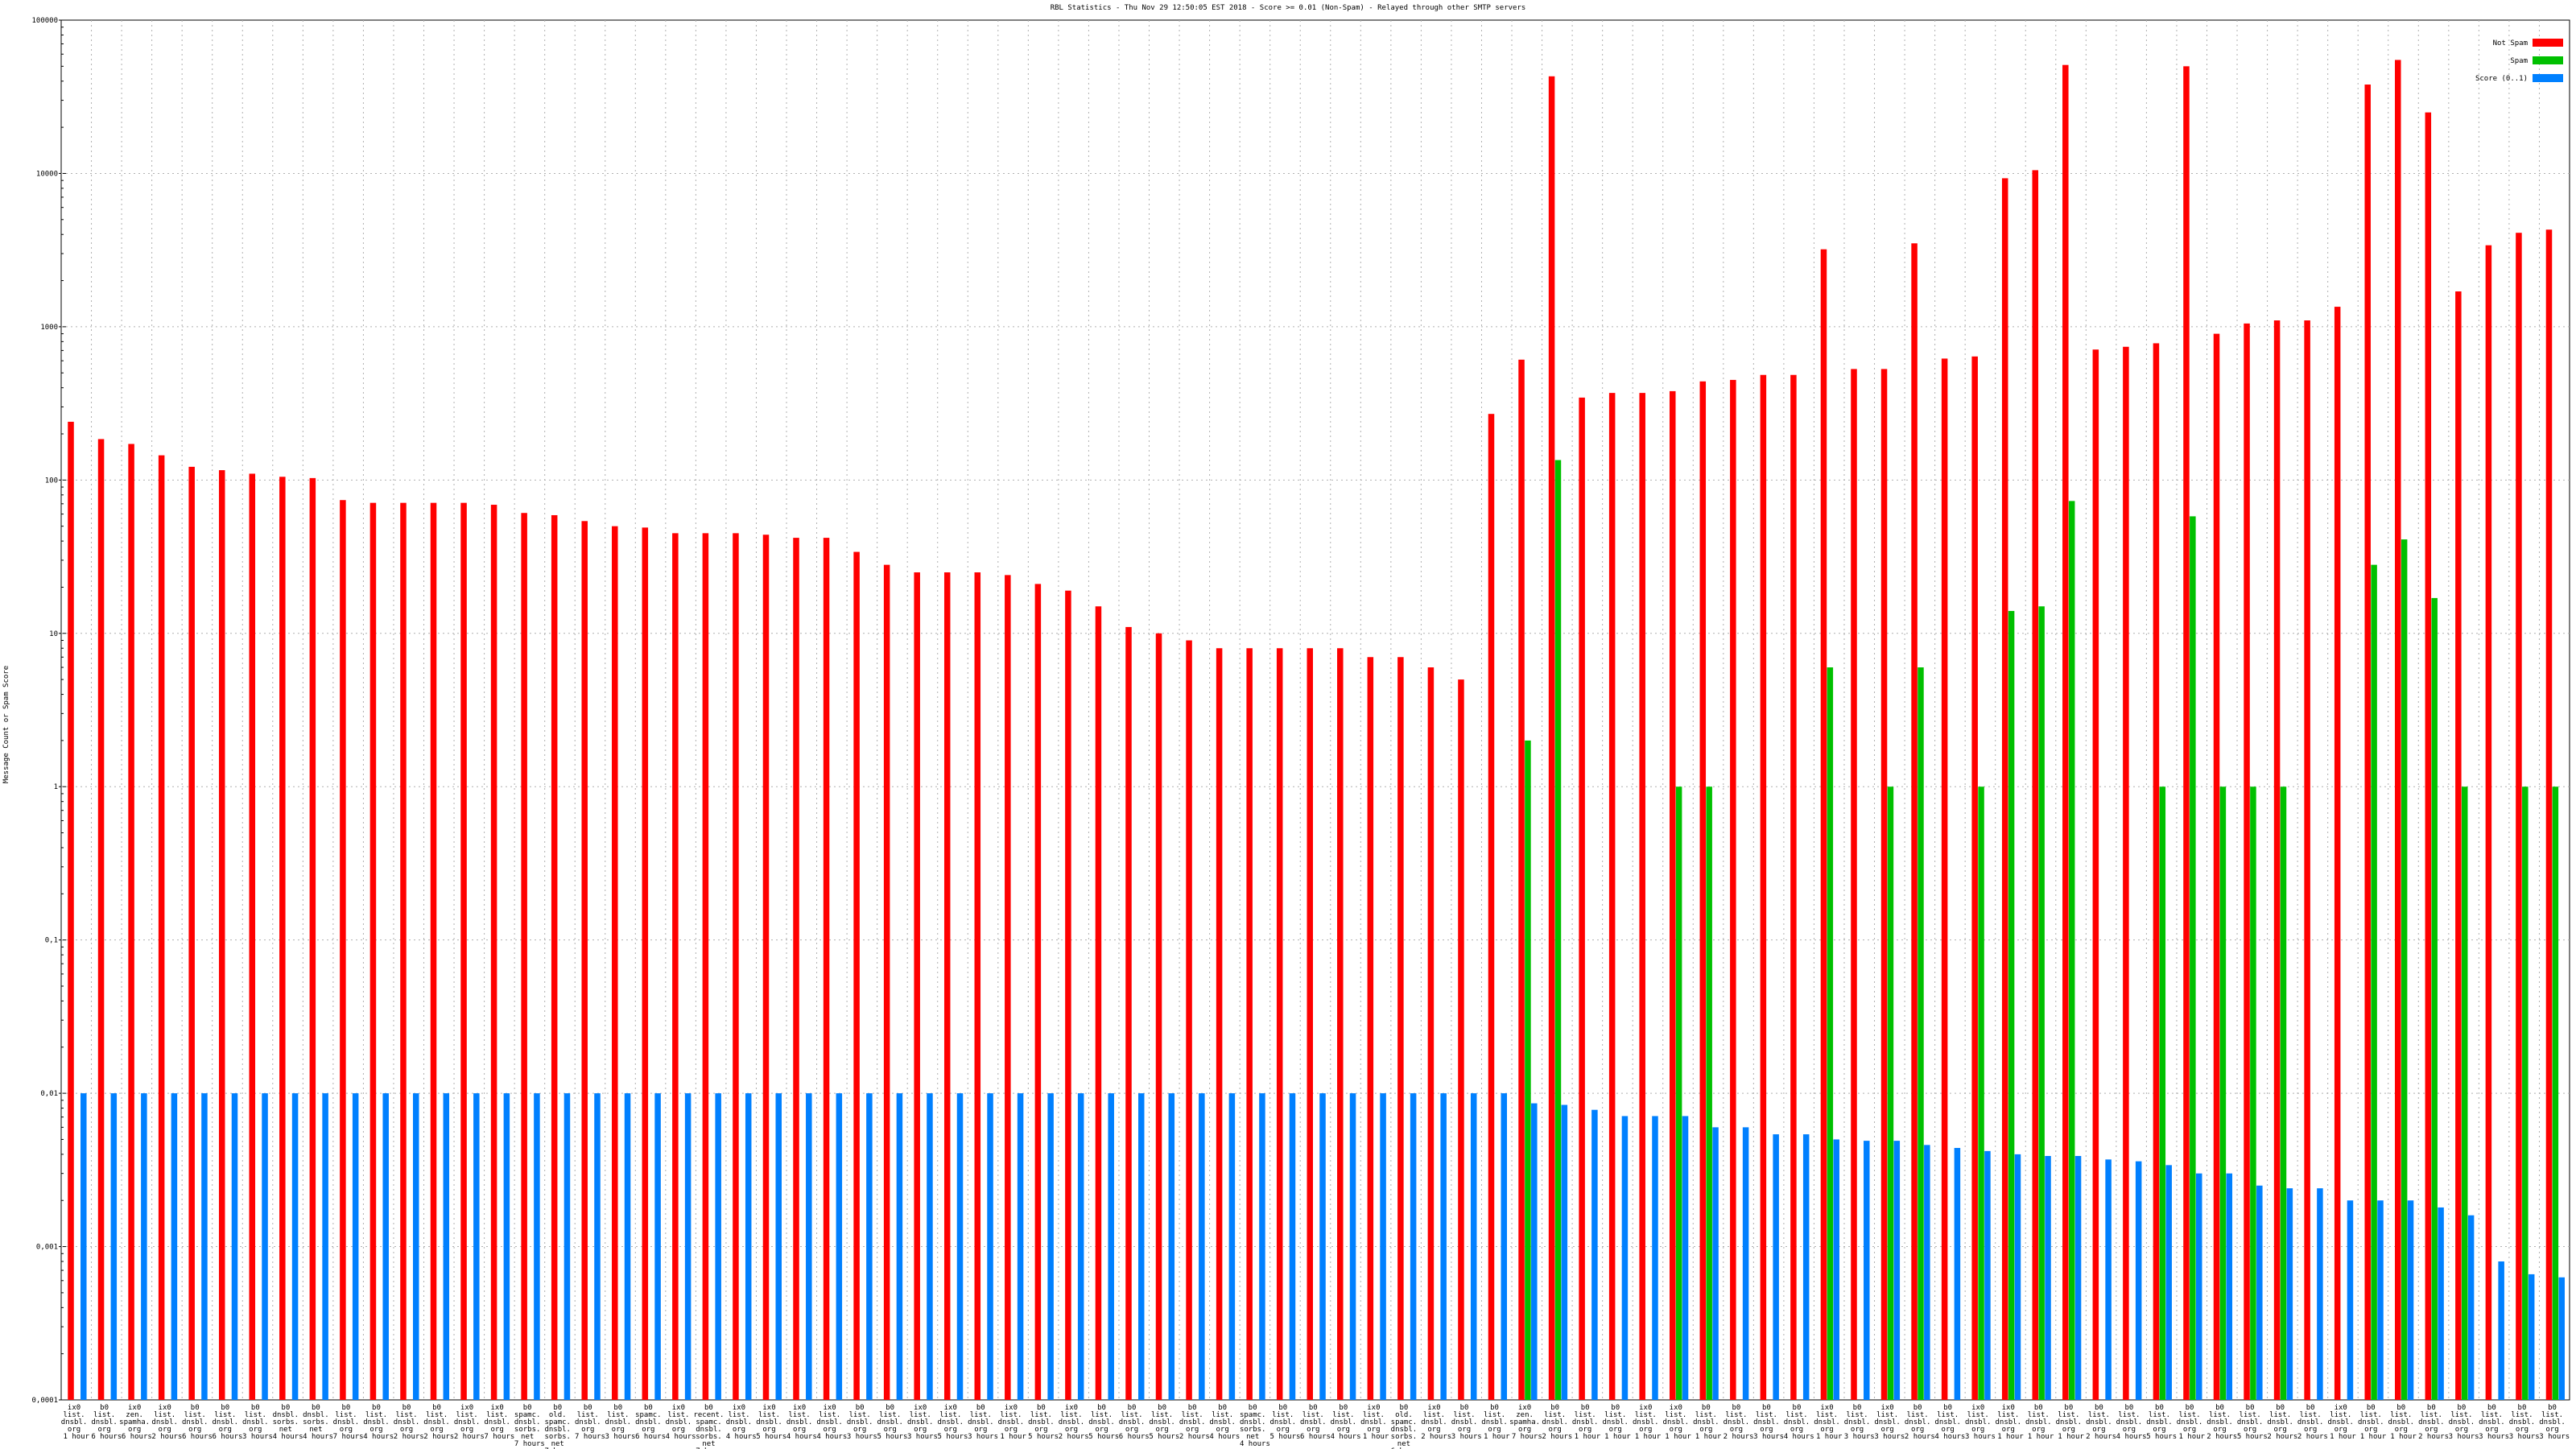  What do you see at coordinates (6, 724) in the screenshot?
I see `y-axis-label: Message Count or Spam Score` at bounding box center [6, 724].